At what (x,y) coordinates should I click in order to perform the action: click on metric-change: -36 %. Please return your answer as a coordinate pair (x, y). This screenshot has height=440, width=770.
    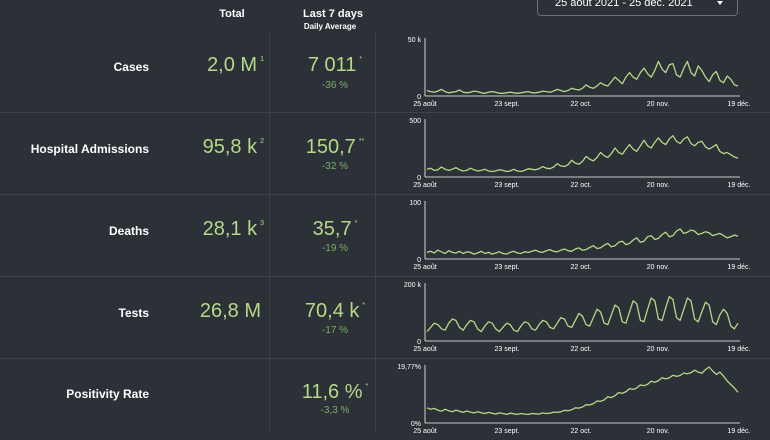
    Looking at the image, I should click on (335, 85).